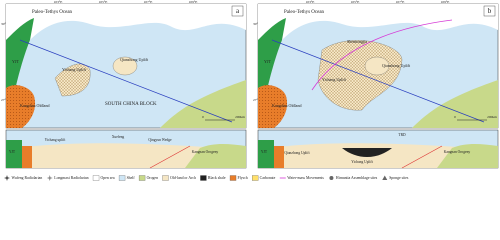  What do you see at coordinates (243, 178) in the screenshot?
I see `legend-label: Flysch` at bounding box center [243, 178].